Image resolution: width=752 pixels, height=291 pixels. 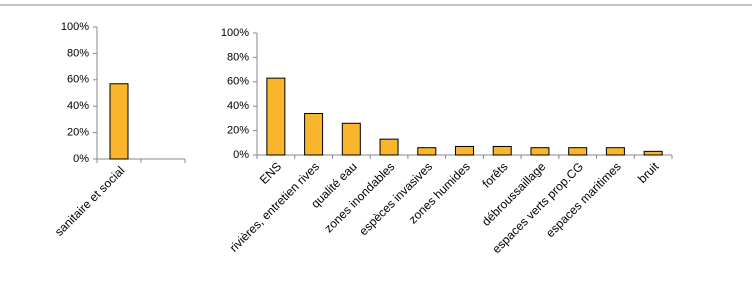 What do you see at coordinates (270, 172) in the screenshot?
I see `x-tick-label: ENS` at bounding box center [270, 172].